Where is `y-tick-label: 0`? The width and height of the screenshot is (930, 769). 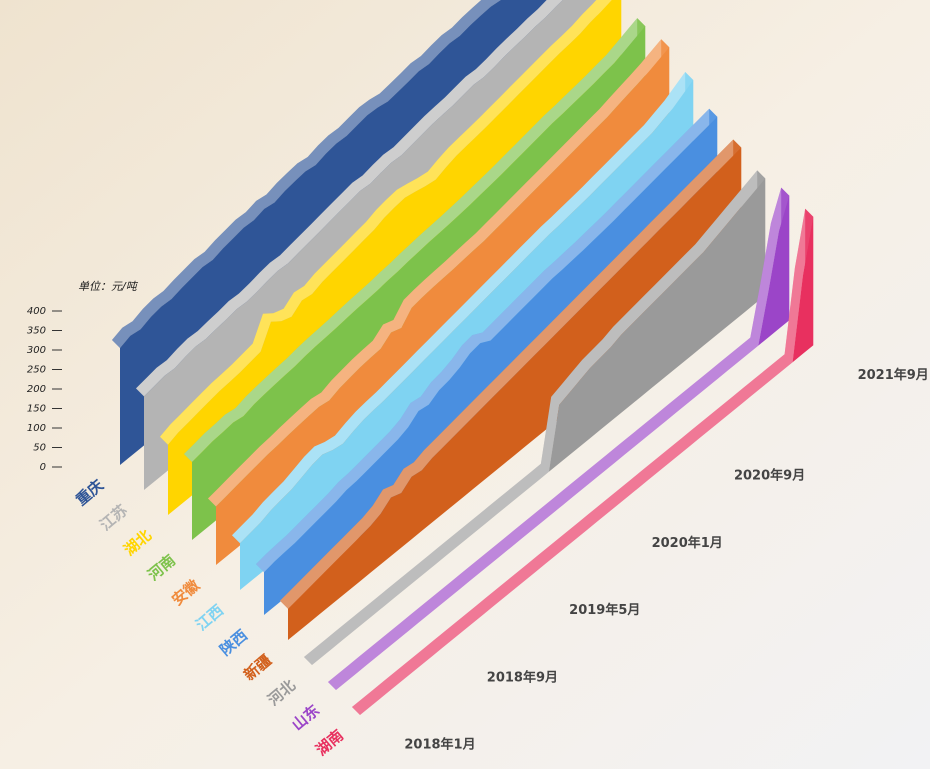
y-tick-label: 0 is located at coordinates (43, 467).